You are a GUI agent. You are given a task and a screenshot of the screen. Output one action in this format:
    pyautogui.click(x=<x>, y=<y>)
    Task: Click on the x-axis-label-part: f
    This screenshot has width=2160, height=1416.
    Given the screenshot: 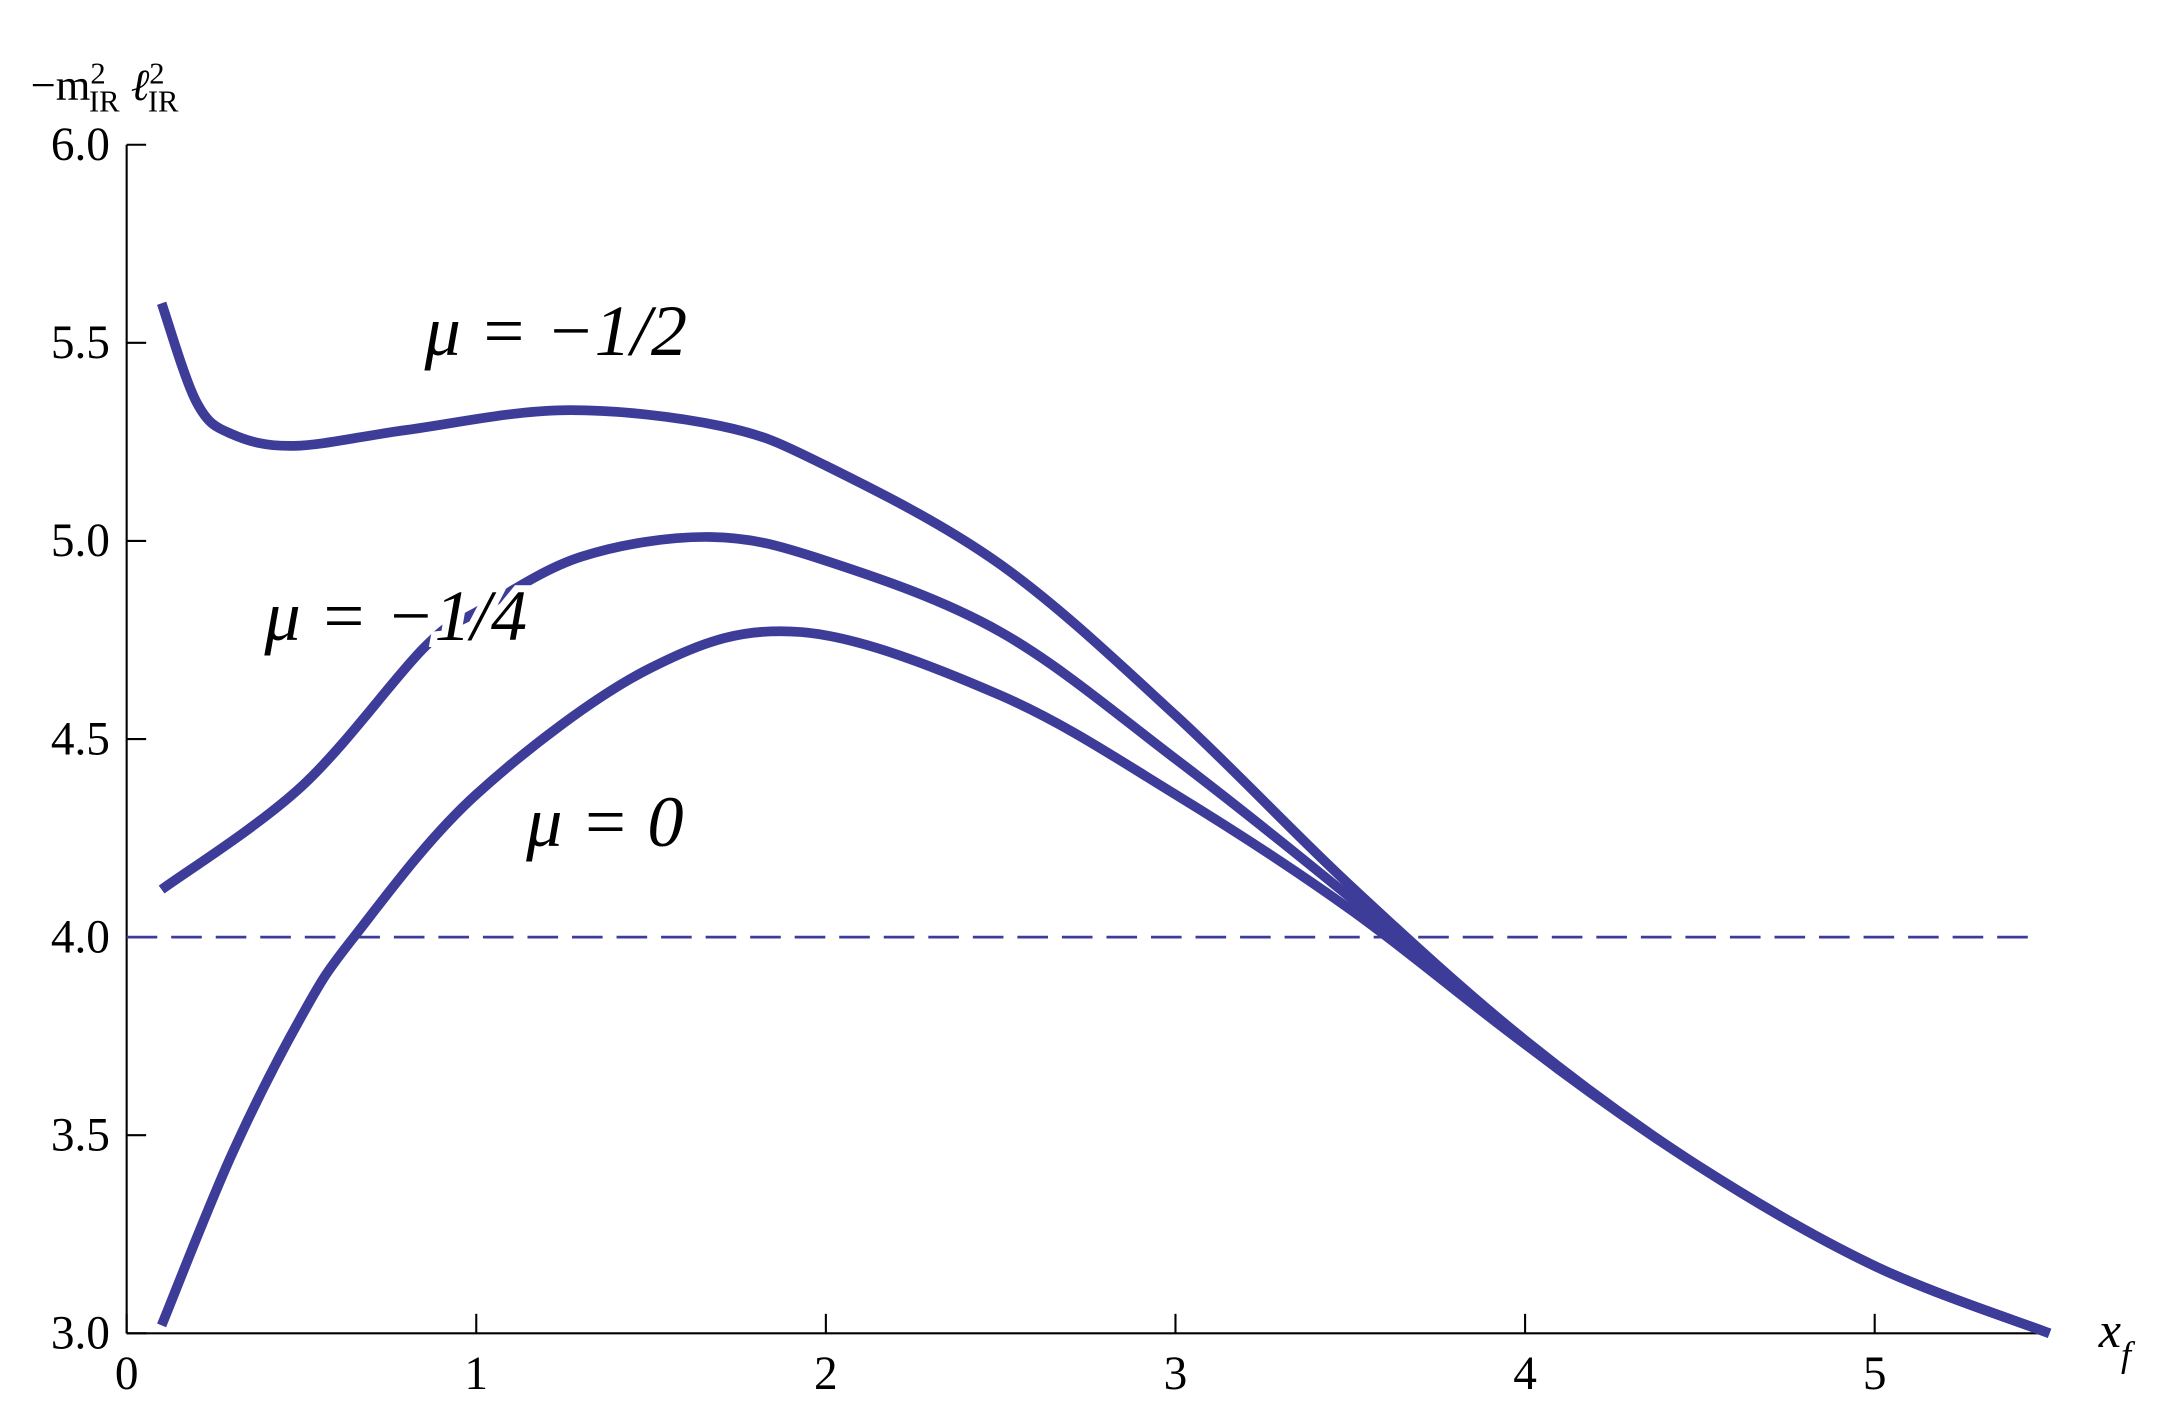 What is the action you would take?
    pyautogui.click(x=2128, y=1355)
    